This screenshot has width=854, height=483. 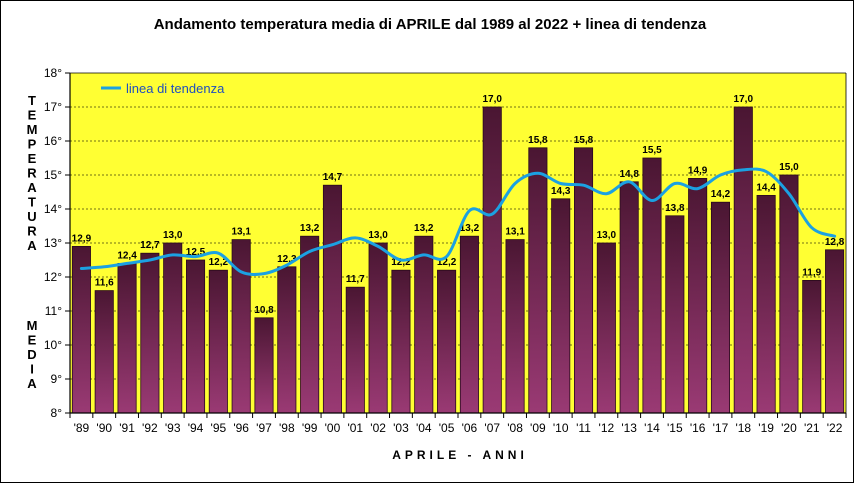 I want to click on x-tick-label: '05, so click(x=447, y=428).